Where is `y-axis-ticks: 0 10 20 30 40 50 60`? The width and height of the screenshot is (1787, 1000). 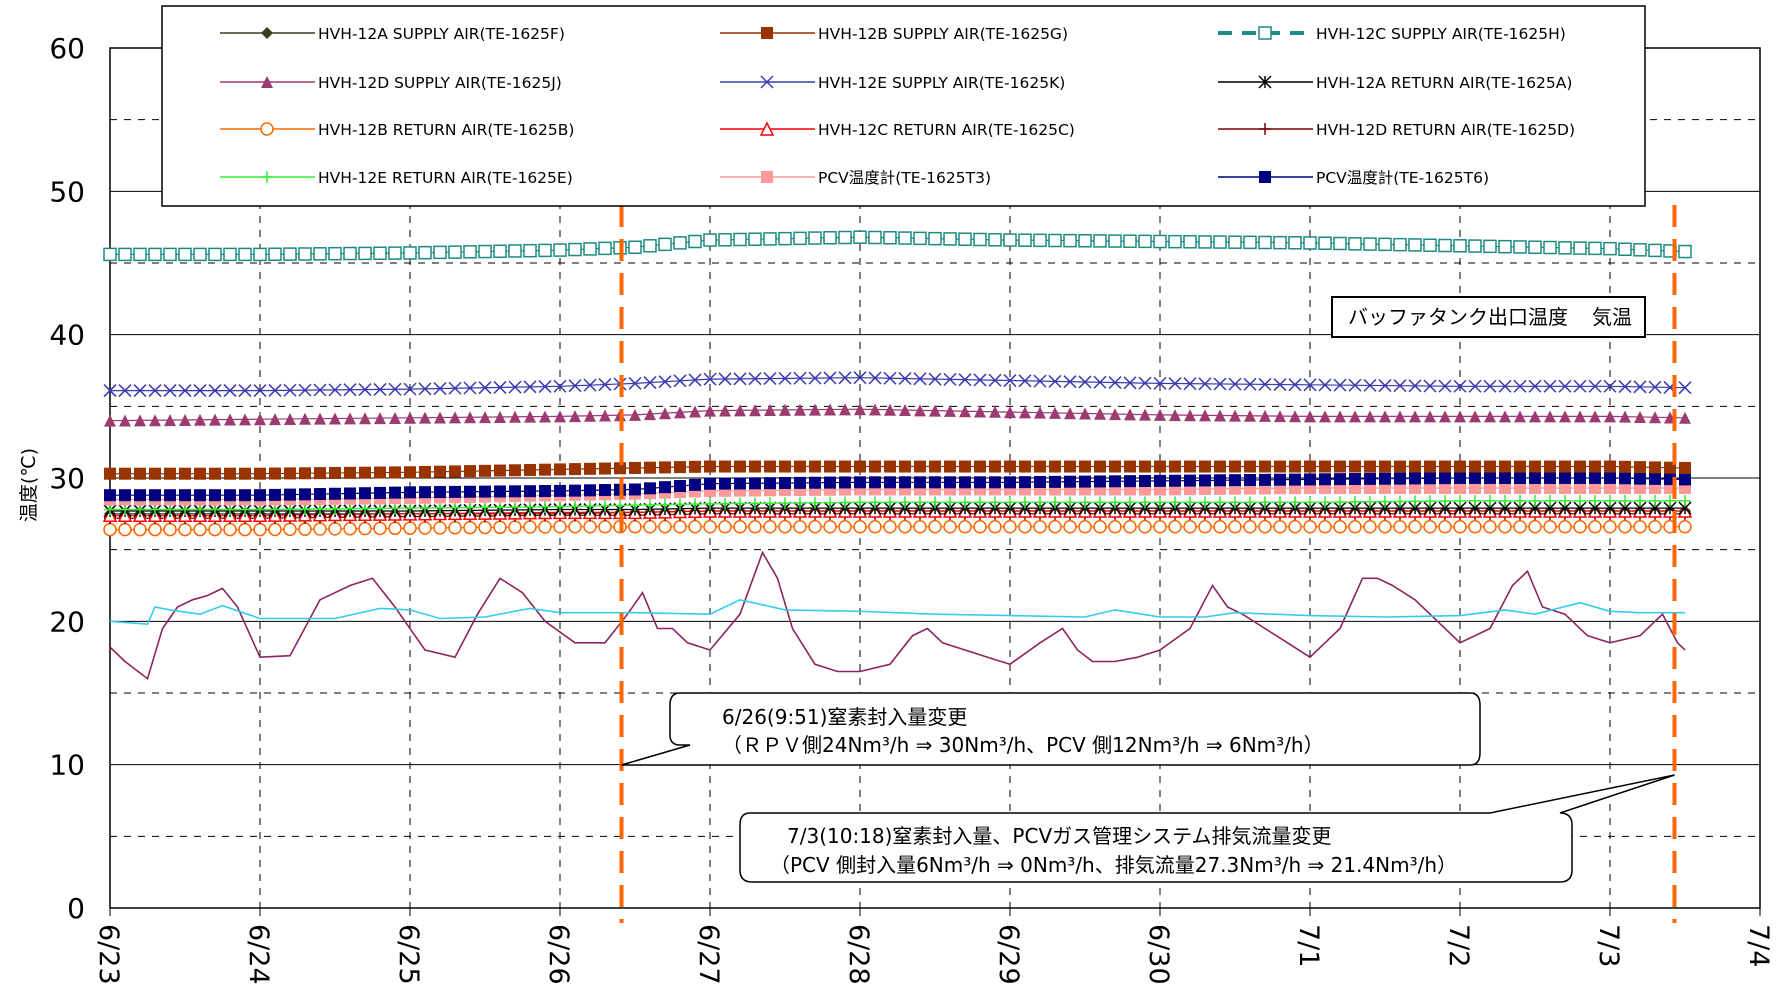 y-axis-ticks: 0 10 20 30 40 50 60 is located at coordinates (67, 478).